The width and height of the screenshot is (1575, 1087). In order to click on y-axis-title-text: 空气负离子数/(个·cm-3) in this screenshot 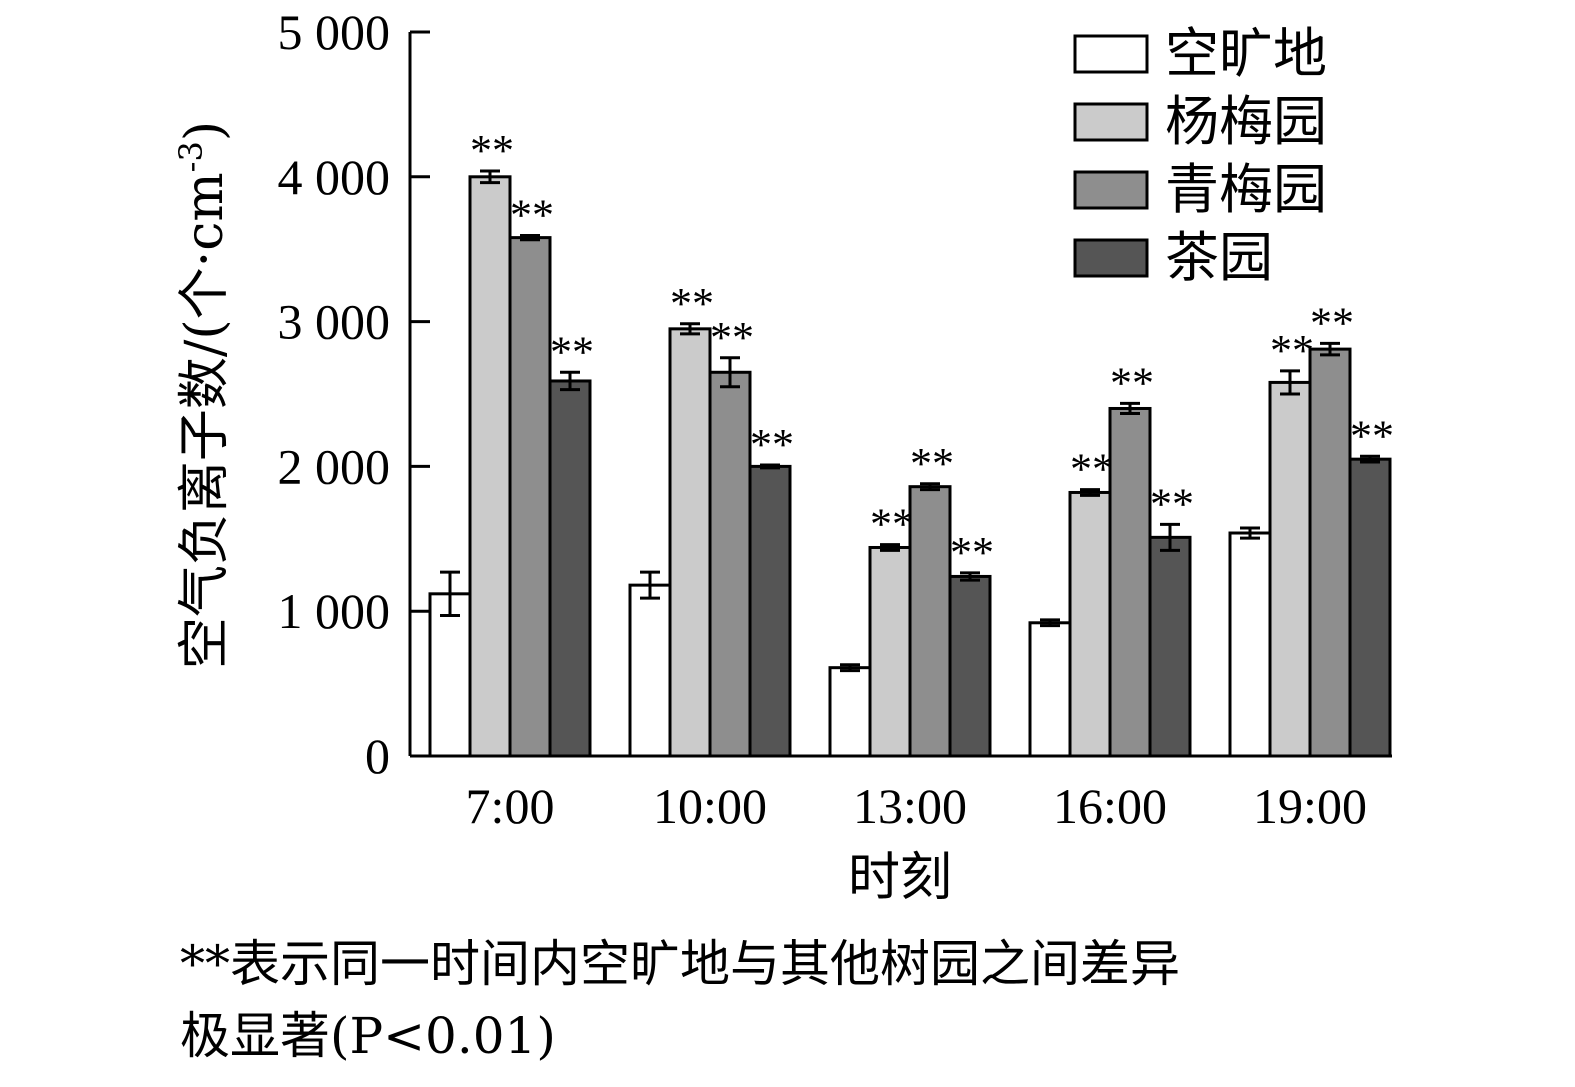, I will do `click(203, 395)`.